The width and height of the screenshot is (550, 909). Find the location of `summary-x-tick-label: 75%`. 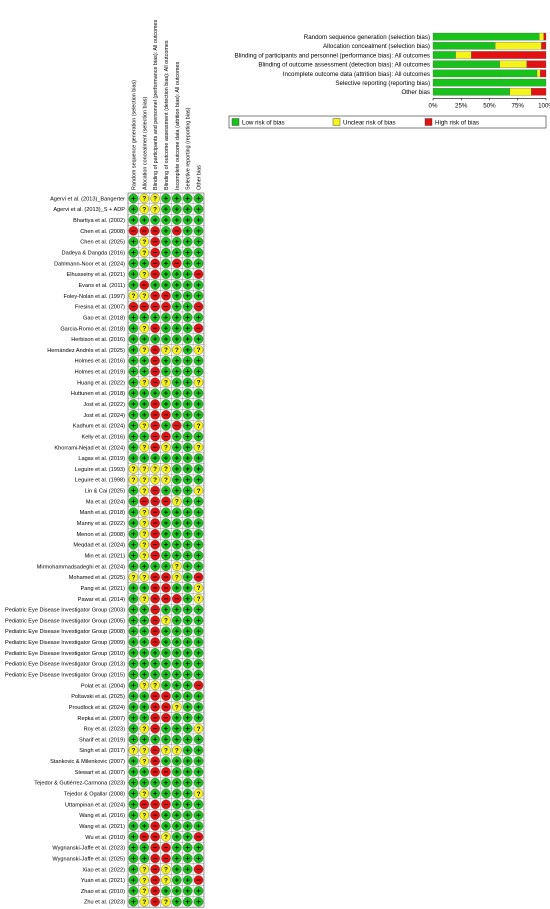

summary-x-tick-label: 75% is located at coordinates (518, 105).